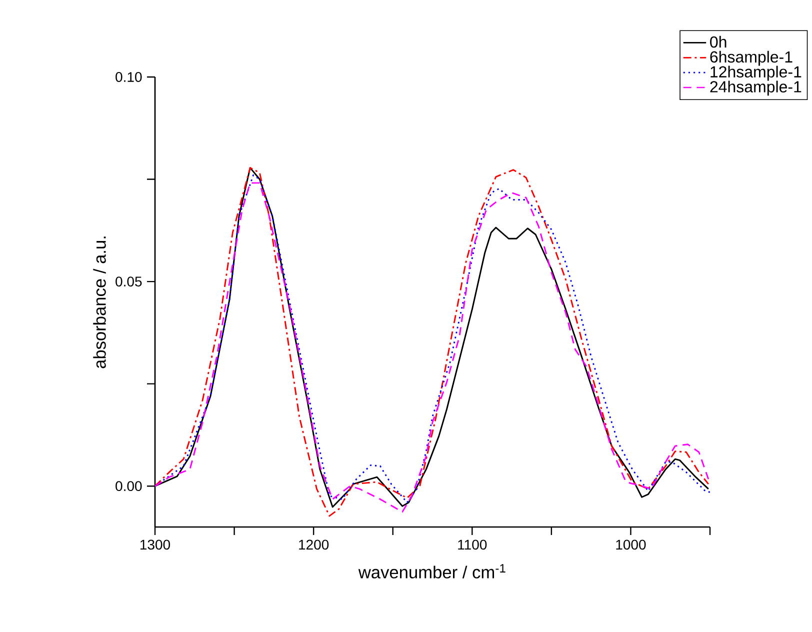 This screenshot has height=632, width=812. Describe the element at coordinates (756, 88) in the screenshot. I see `legend-label: 24hsample-1` at that location.